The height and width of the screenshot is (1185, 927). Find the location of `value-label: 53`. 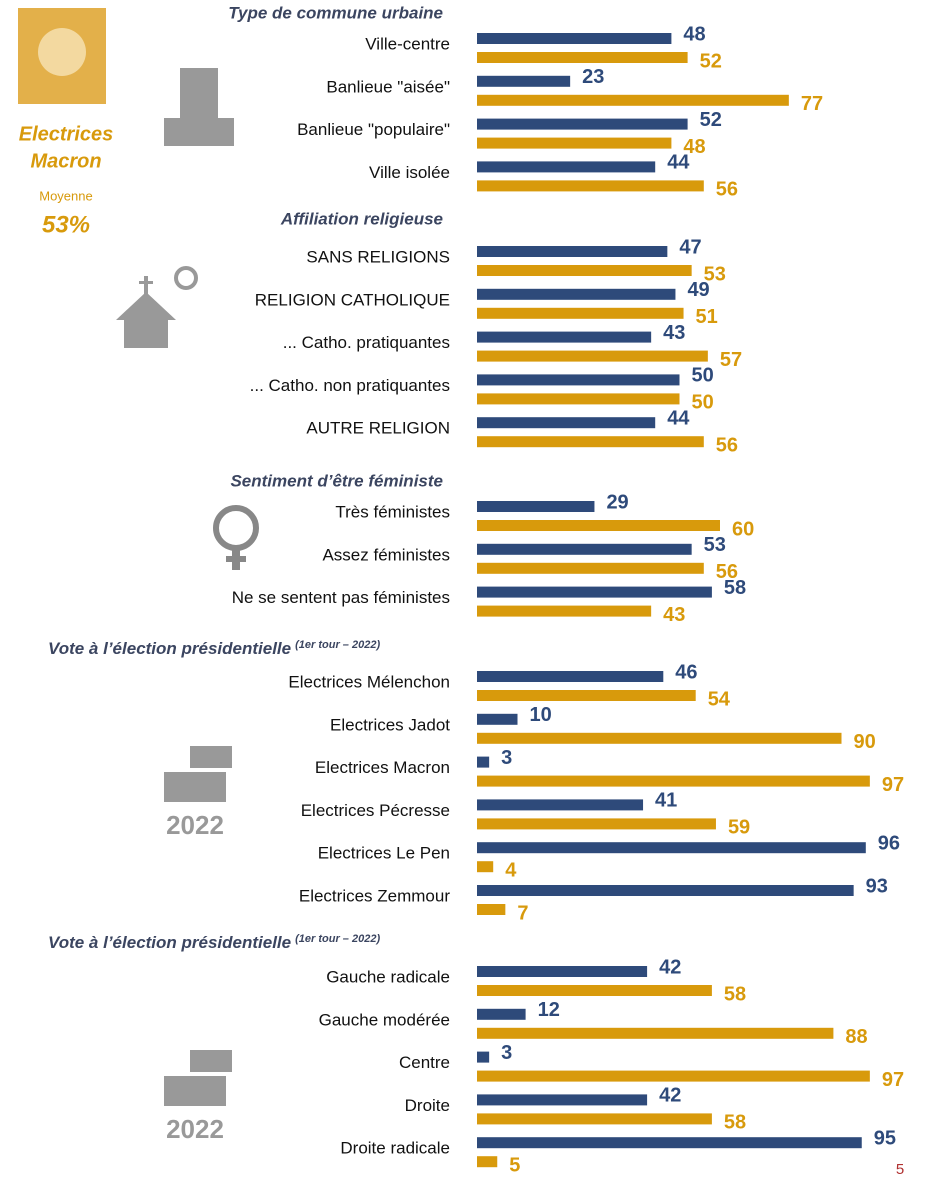

value-label: 53 is located at coordinates (715, 545).